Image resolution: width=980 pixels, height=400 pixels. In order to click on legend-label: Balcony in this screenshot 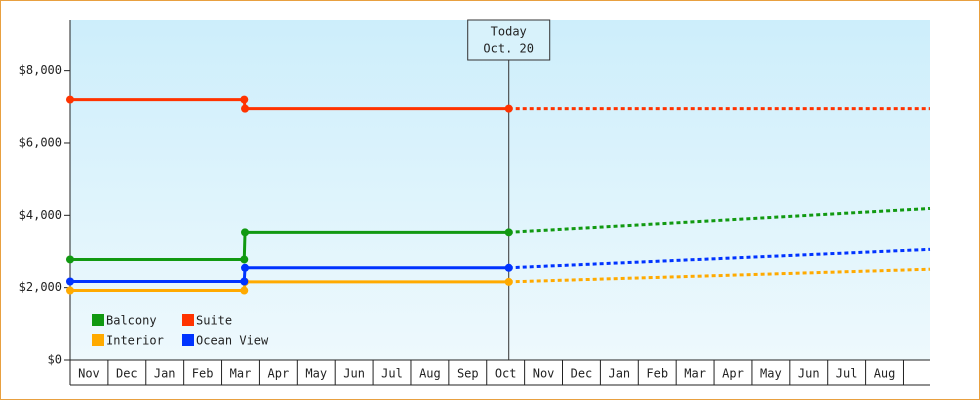, I will do `click(131, 321)`.